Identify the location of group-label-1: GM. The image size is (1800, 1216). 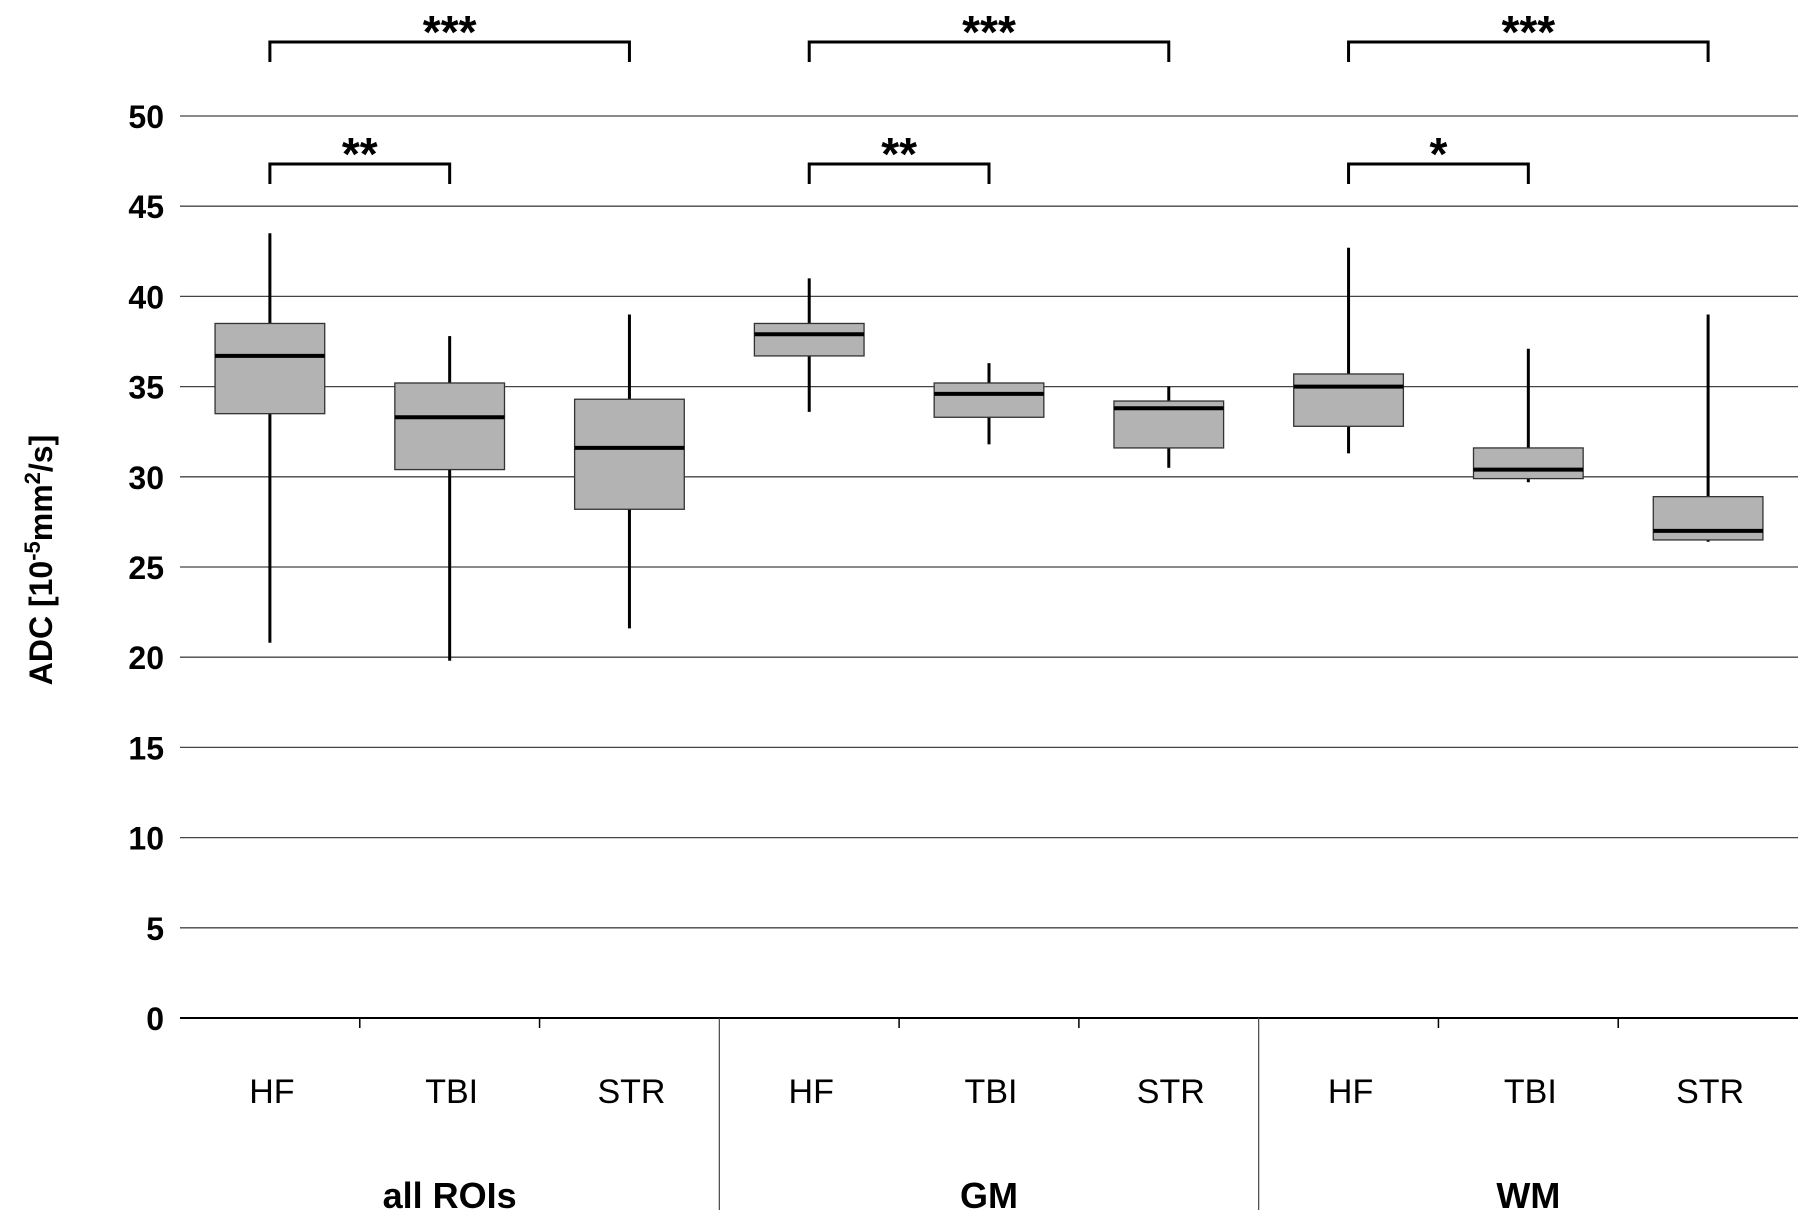
(989, 1195).